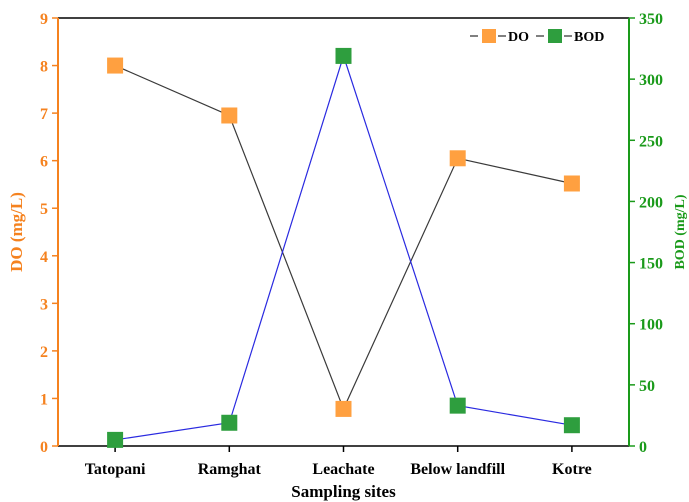 This screenshot has width=689, height=502. Describe the element at coordinates (343, 469) in the screenshot. I see `x-tick-label: Leachate` at that location.